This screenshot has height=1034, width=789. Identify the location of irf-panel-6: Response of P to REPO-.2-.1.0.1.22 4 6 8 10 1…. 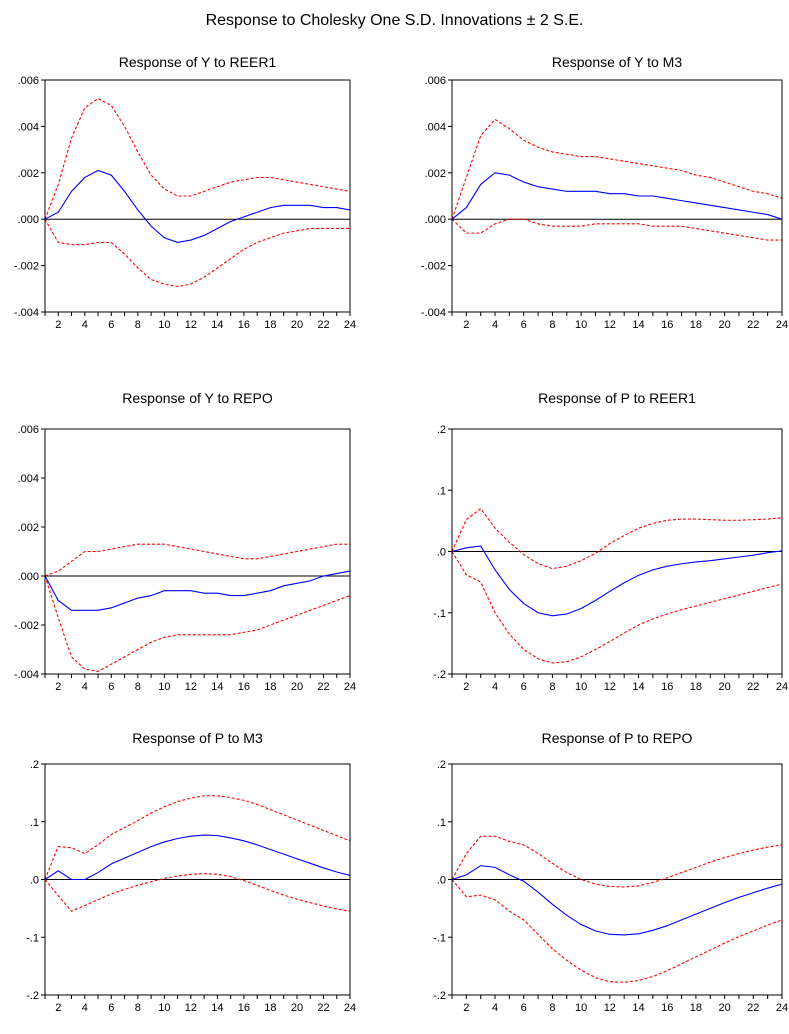
(610, 872).